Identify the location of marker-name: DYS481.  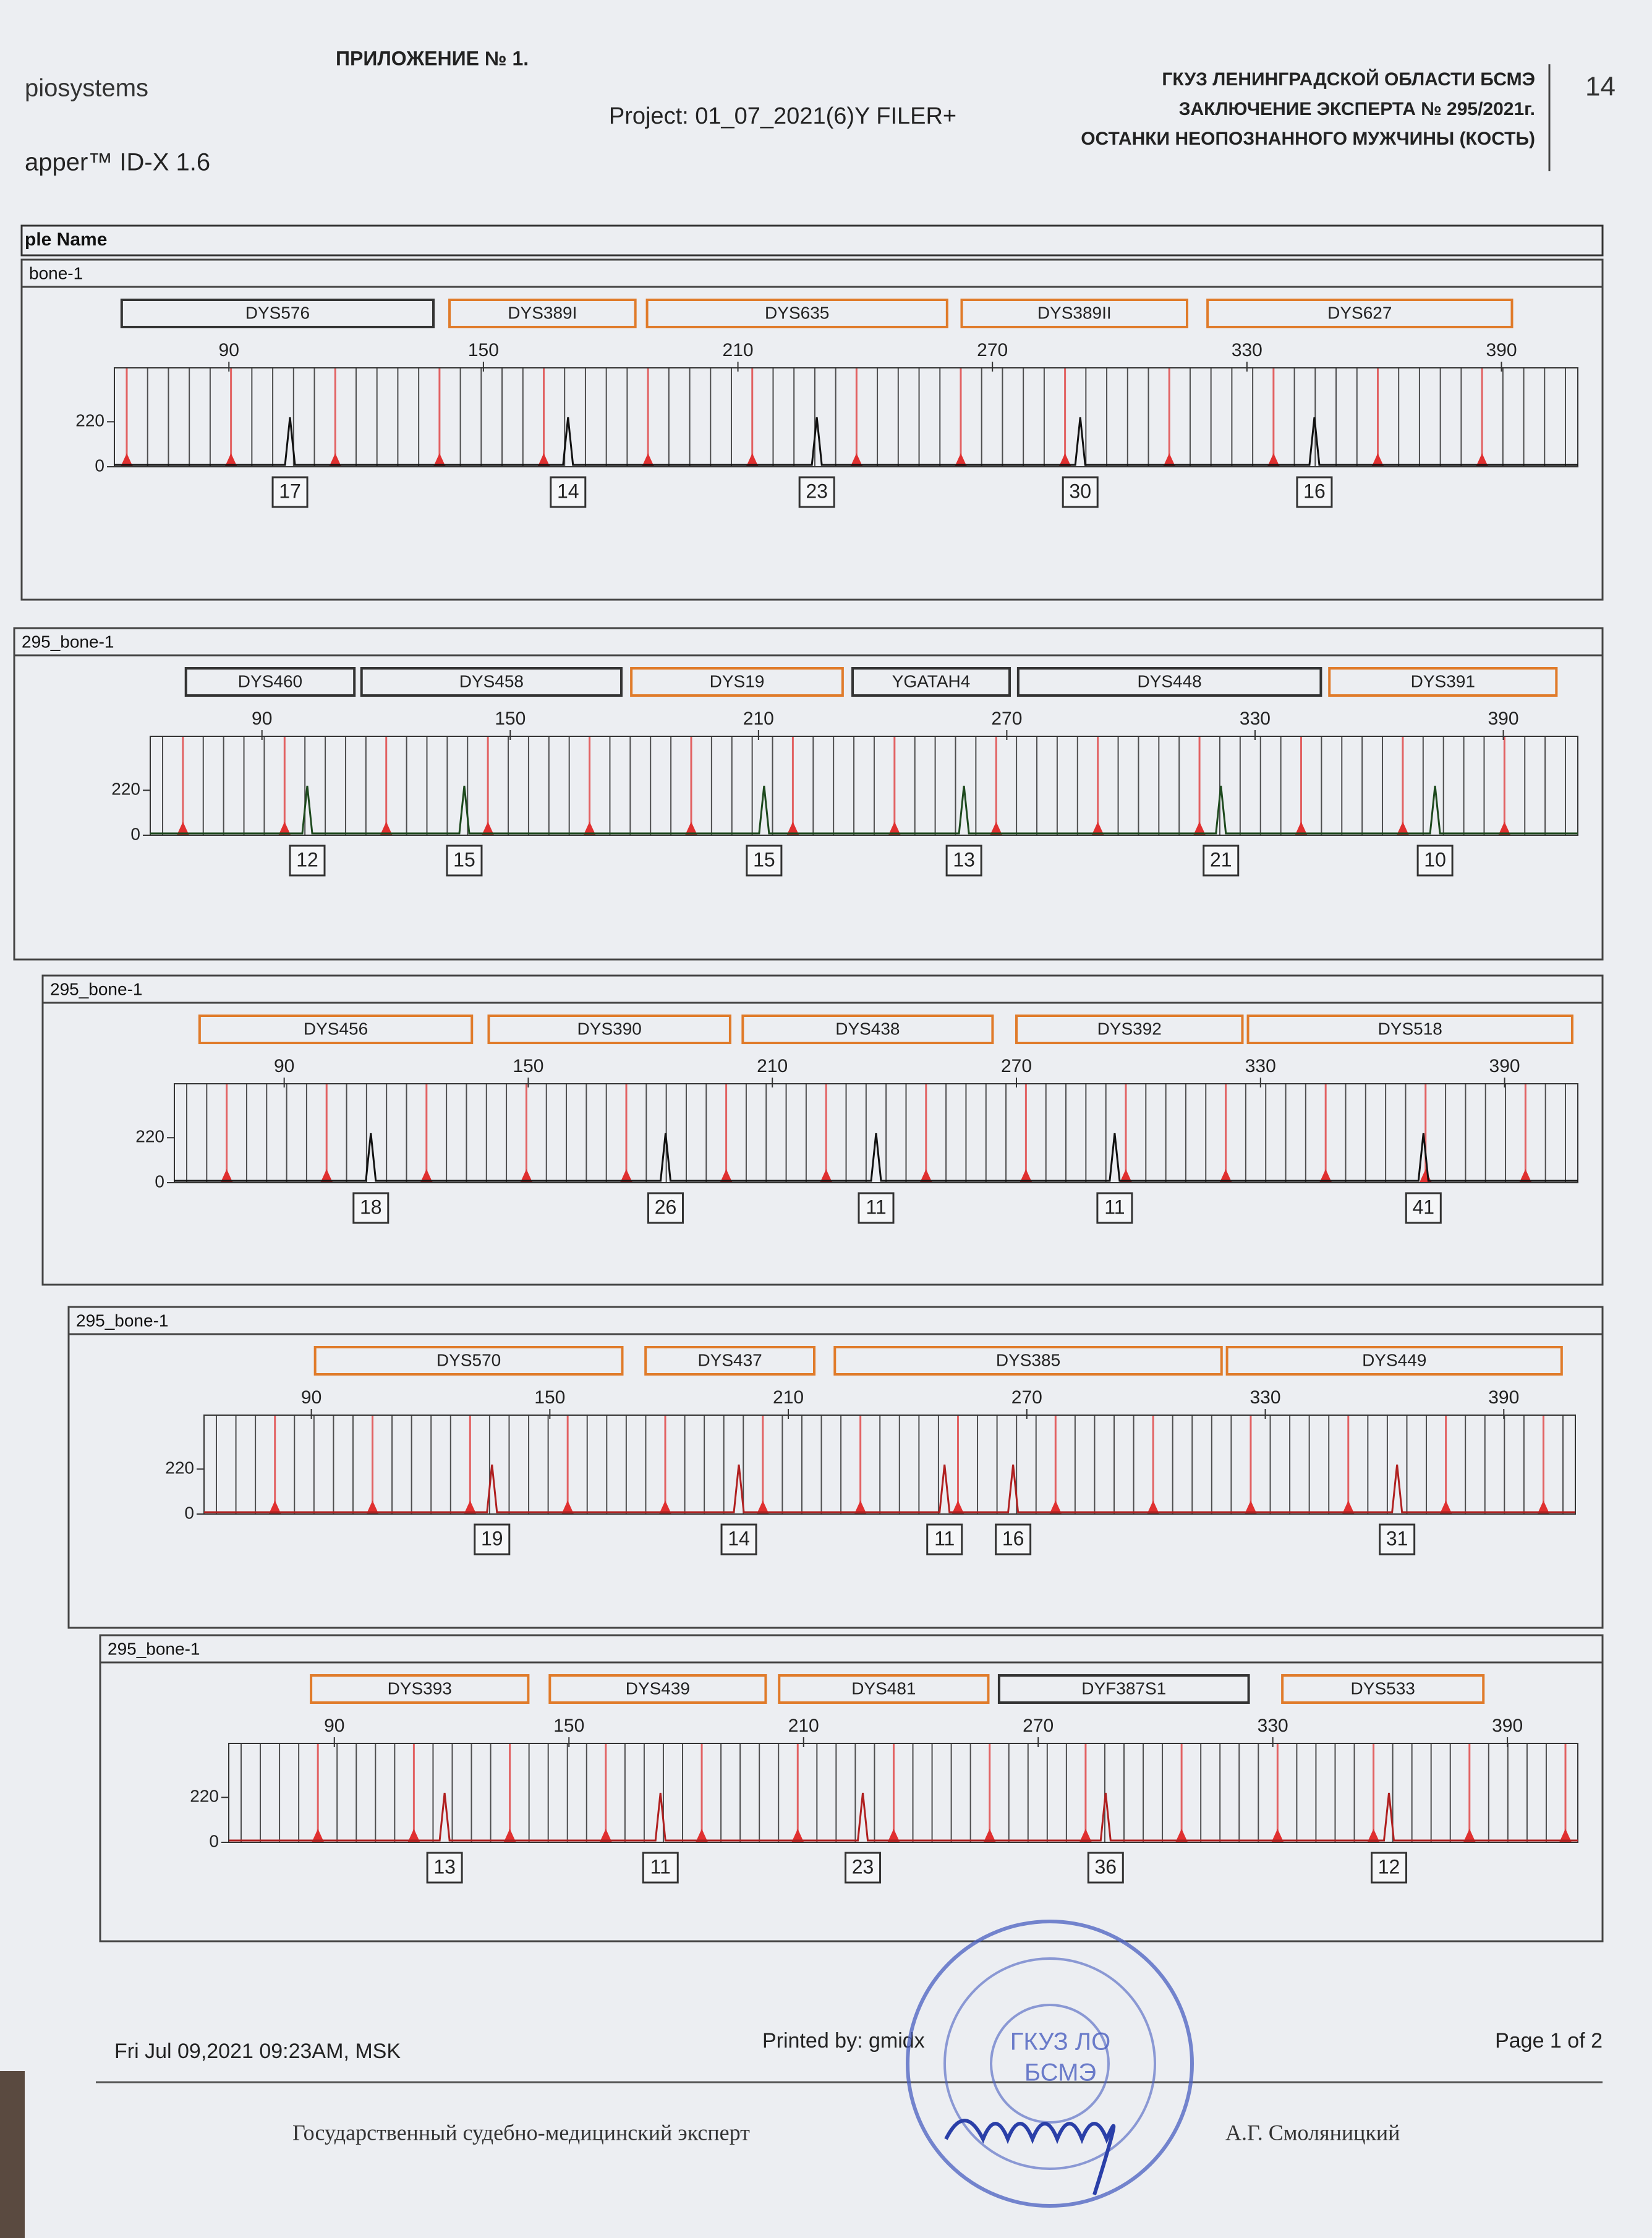
(883, 1688).